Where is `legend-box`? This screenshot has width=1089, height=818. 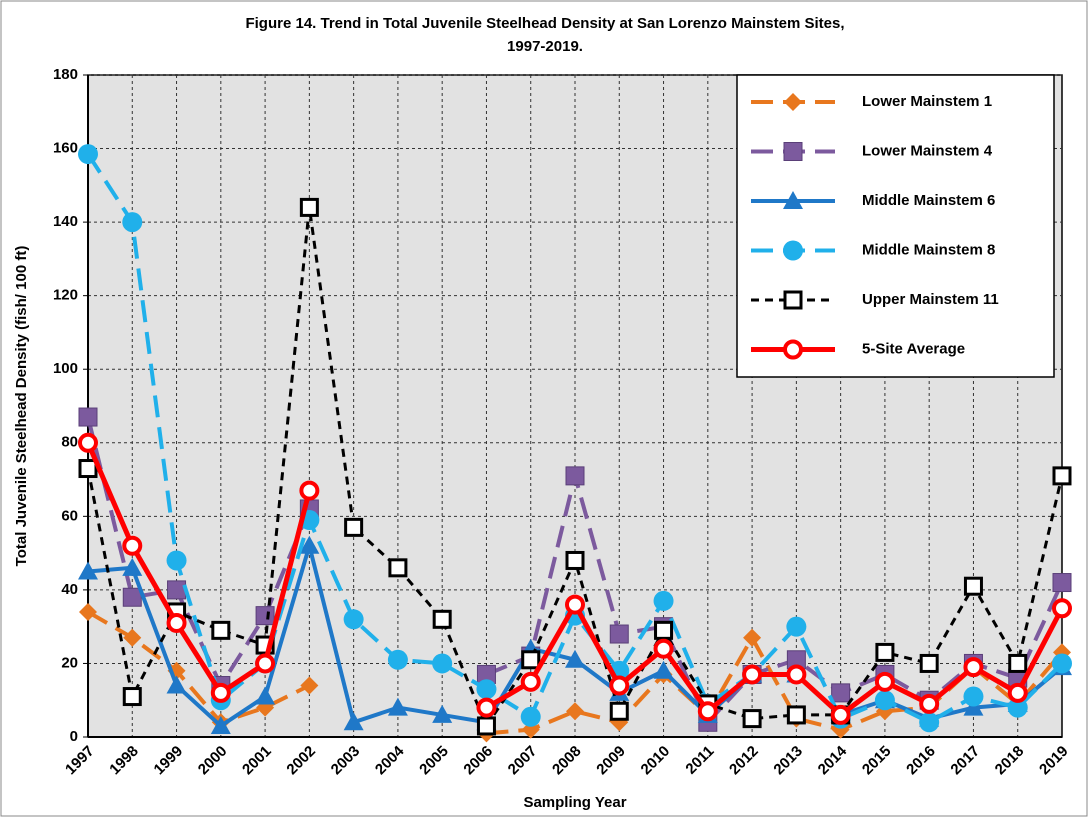
legend-box is located at coordinates (895, 226).